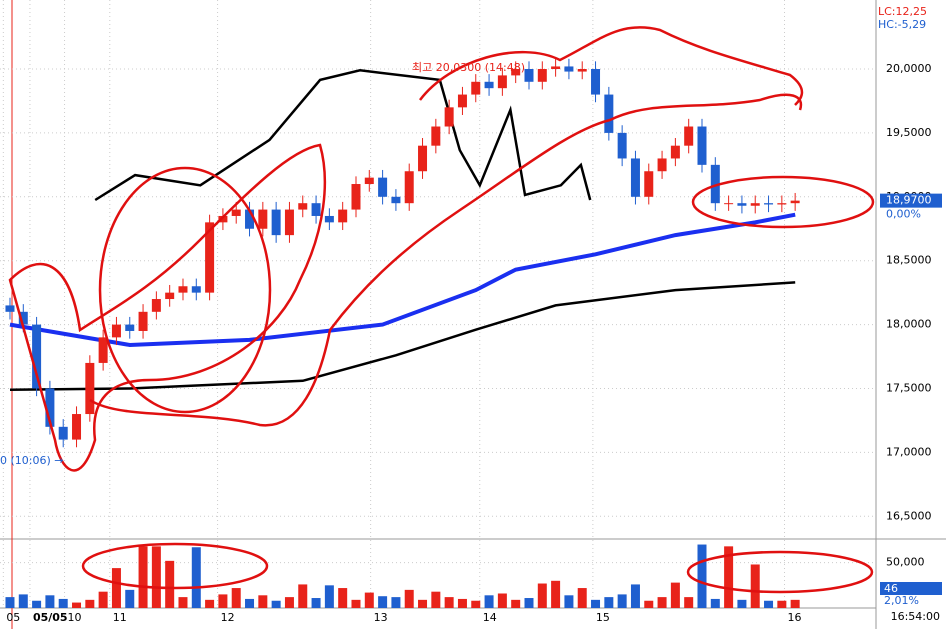 The width and height of the screenshot is (946, 629). What do you see at coordinates (909, 515) in the screenshot?
I see `y-tick-label: 16,5000` at bounding box center [909, 515].